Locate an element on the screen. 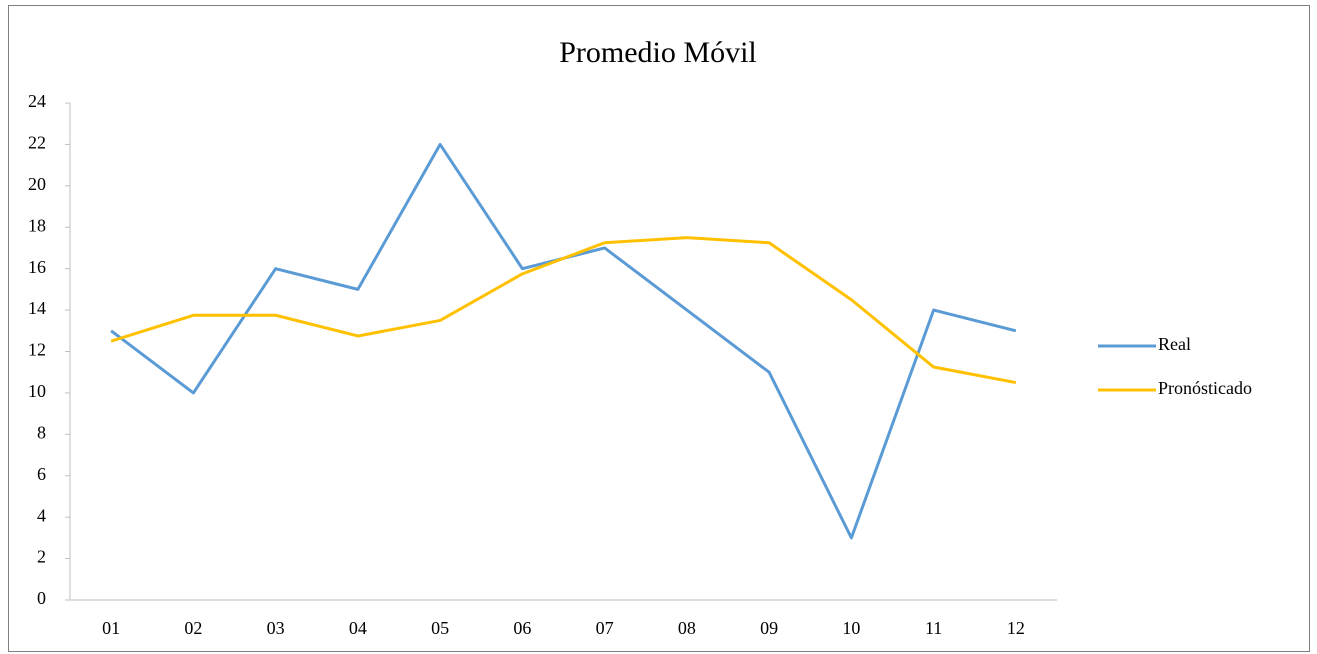 The image size is (1317, 654). x-tick-label: 04 is located at coordinates (358, 628).